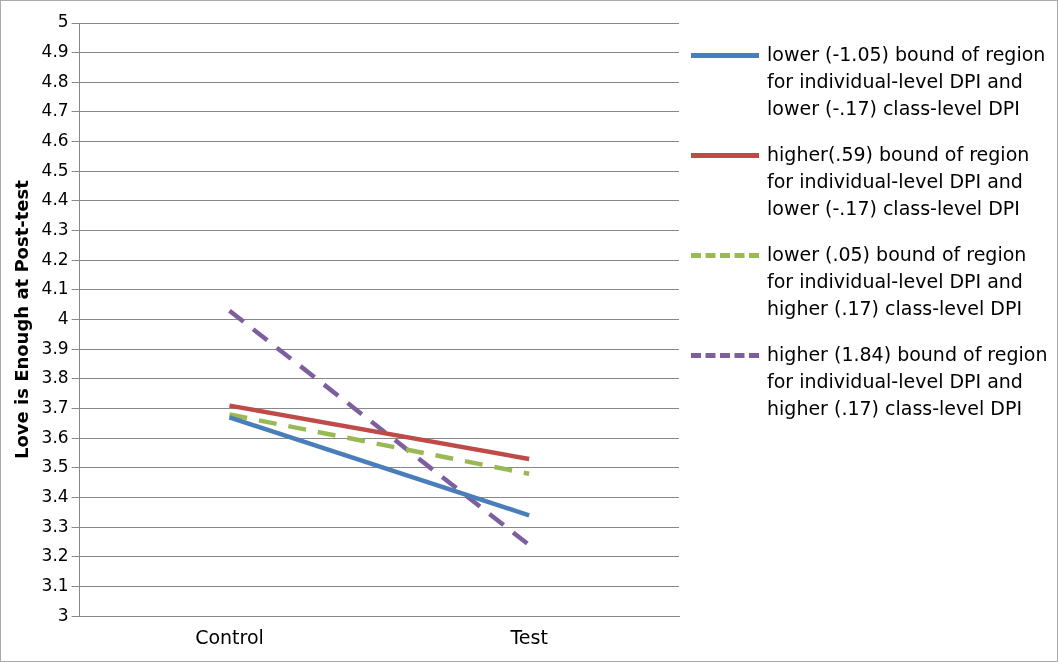 Image resolution: width=1058 pixels, height=662 pixels. What do you see at coordinates (55, 199) in the screenshot?
I see `y-tick-label: 4.4` at bounding box center [55, 199].